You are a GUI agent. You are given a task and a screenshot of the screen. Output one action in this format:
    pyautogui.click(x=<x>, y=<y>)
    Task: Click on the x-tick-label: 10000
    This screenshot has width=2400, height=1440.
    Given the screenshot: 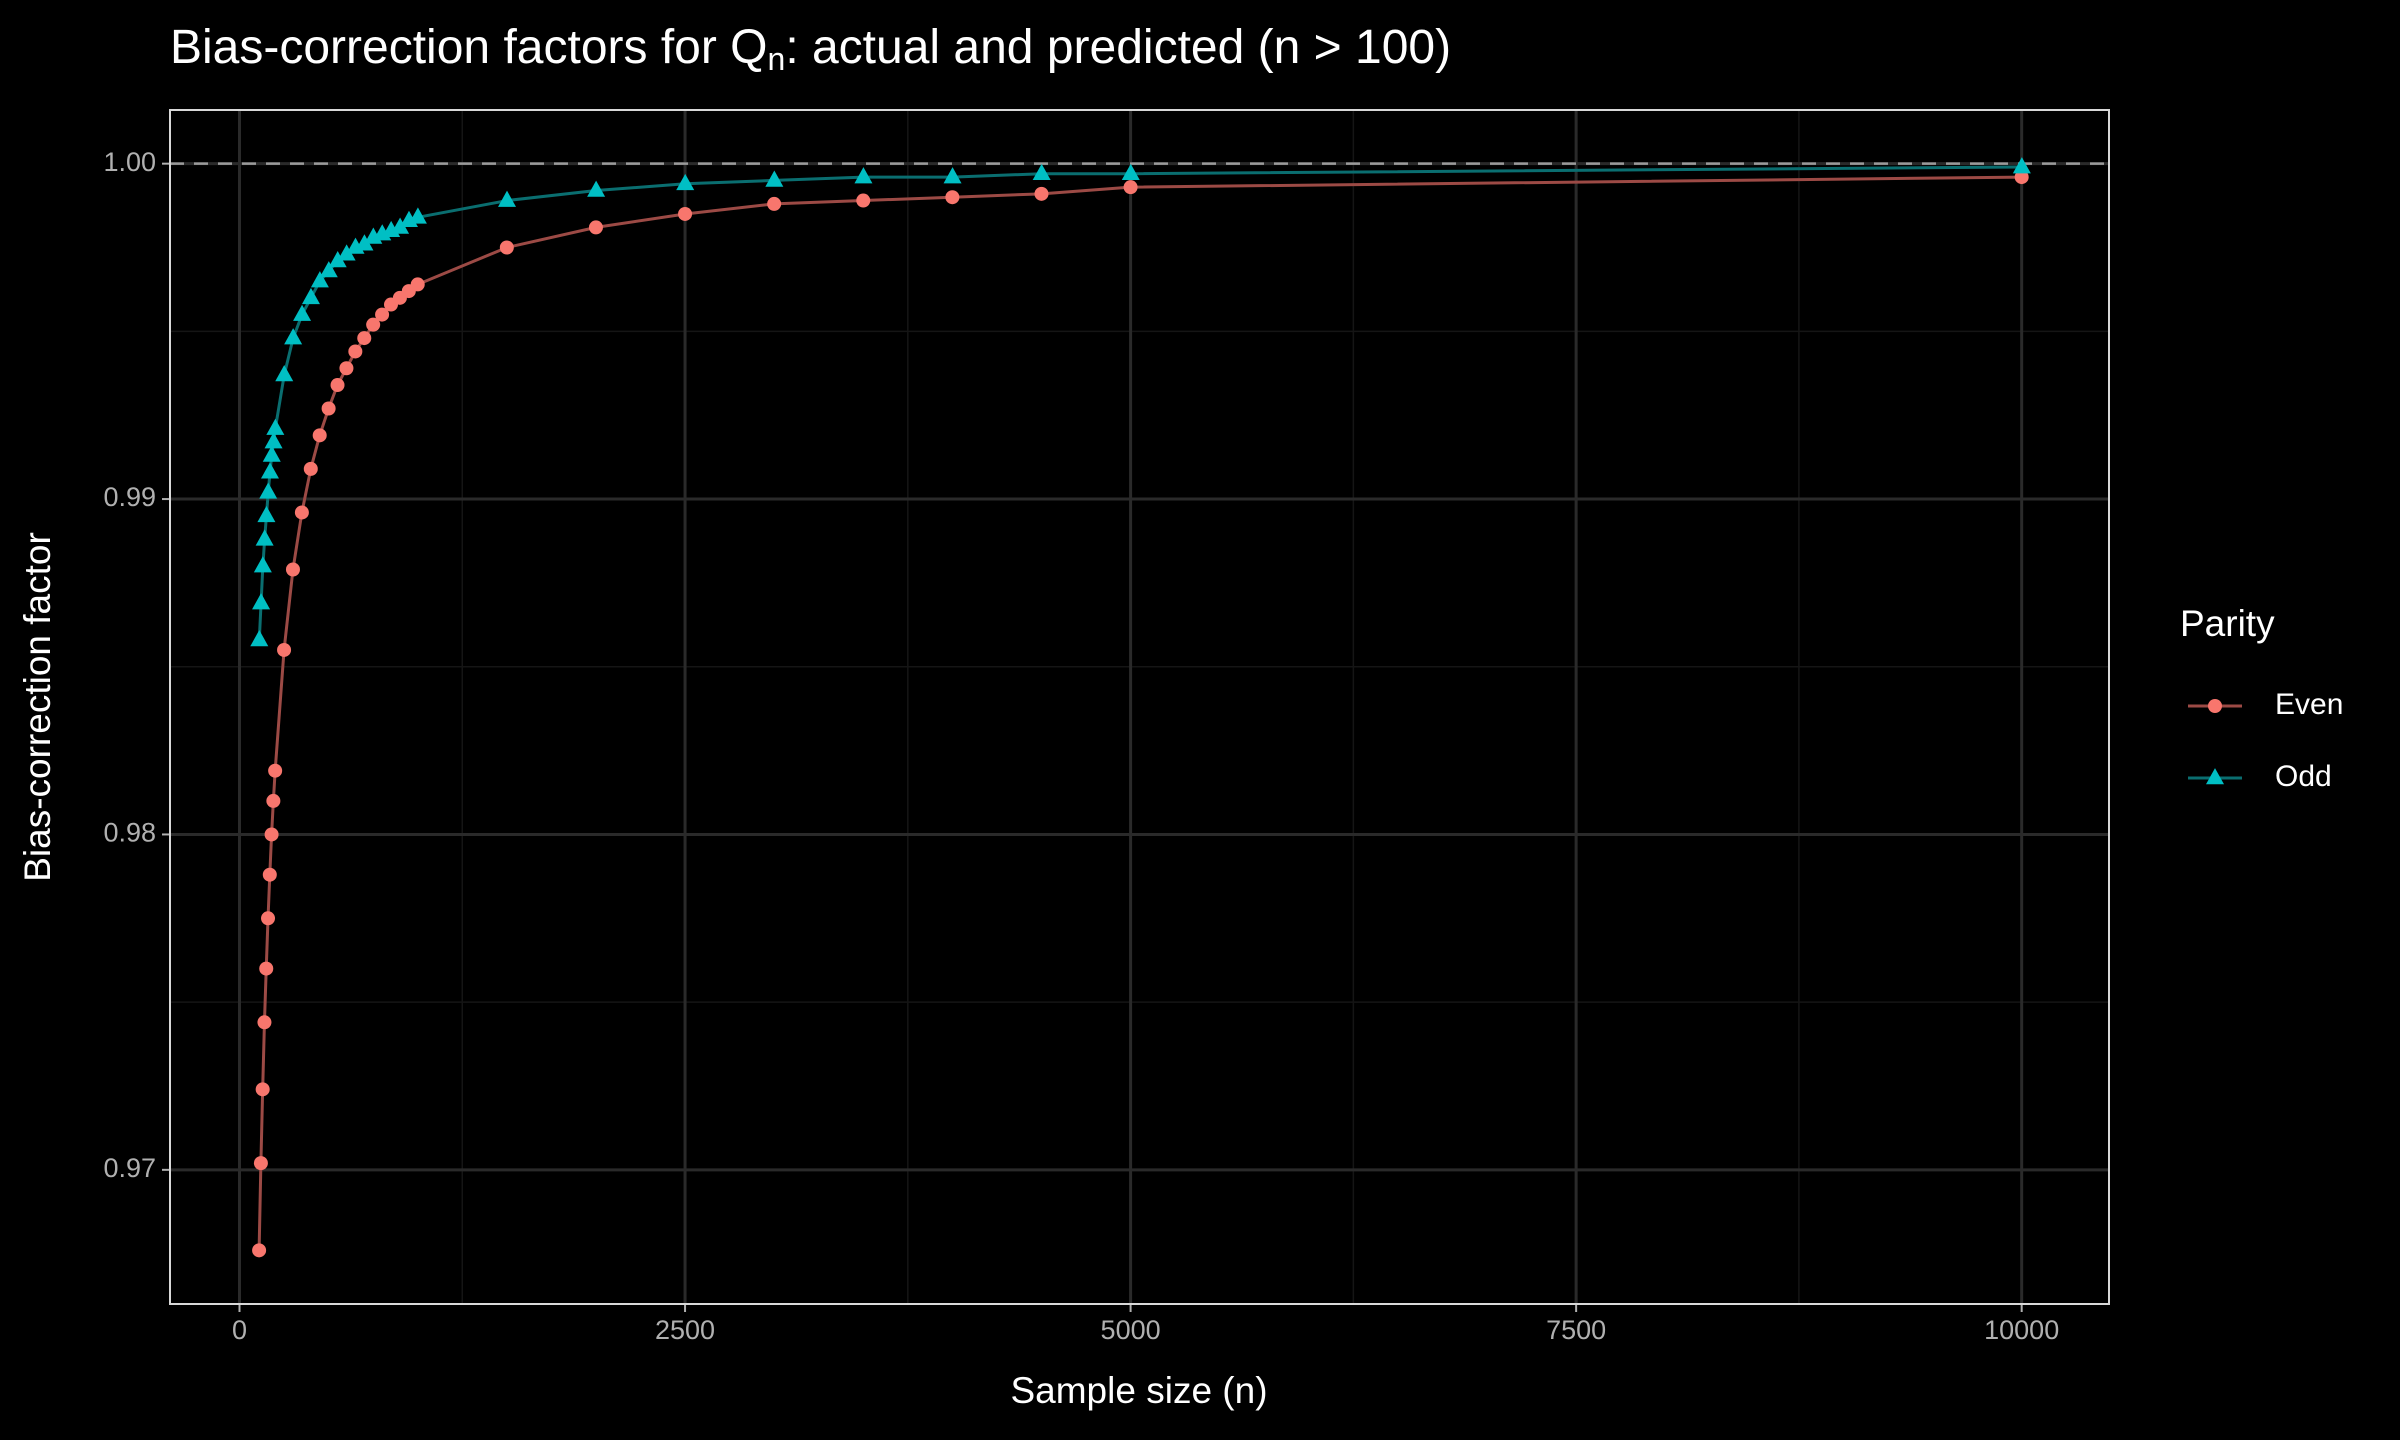 What is the action you would take?
    pyautogui.click(x=2021, y=1330)
    